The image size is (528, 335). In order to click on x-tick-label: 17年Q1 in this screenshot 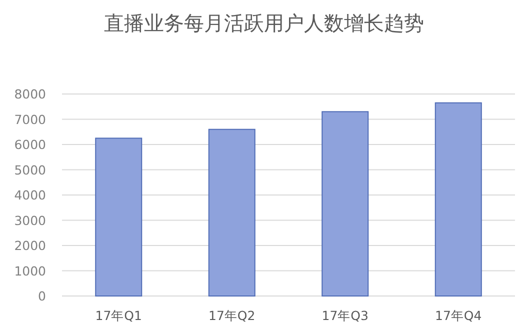, I will do `click(118, 315)`.